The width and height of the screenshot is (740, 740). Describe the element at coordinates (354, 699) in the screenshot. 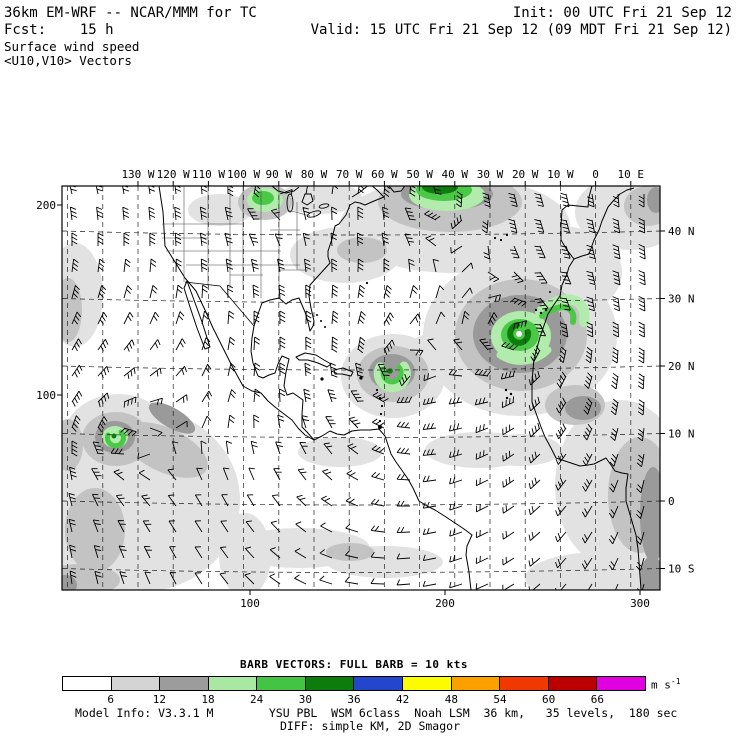

I see `colorbar-tick: 36` at that location.